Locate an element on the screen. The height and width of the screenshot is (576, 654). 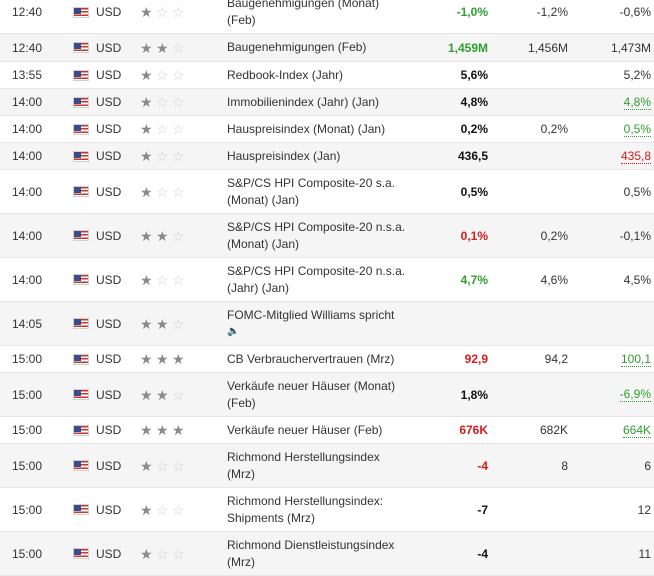
event-title-line: (Mrz) is located at coordinates (241, 561).